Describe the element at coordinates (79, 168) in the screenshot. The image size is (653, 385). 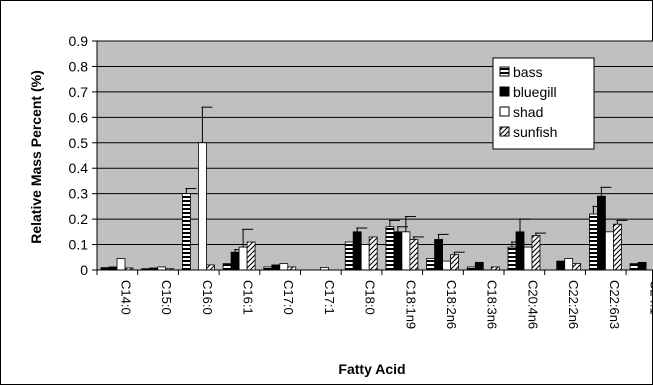
I see `y-tick-label: 0.4` at that location.